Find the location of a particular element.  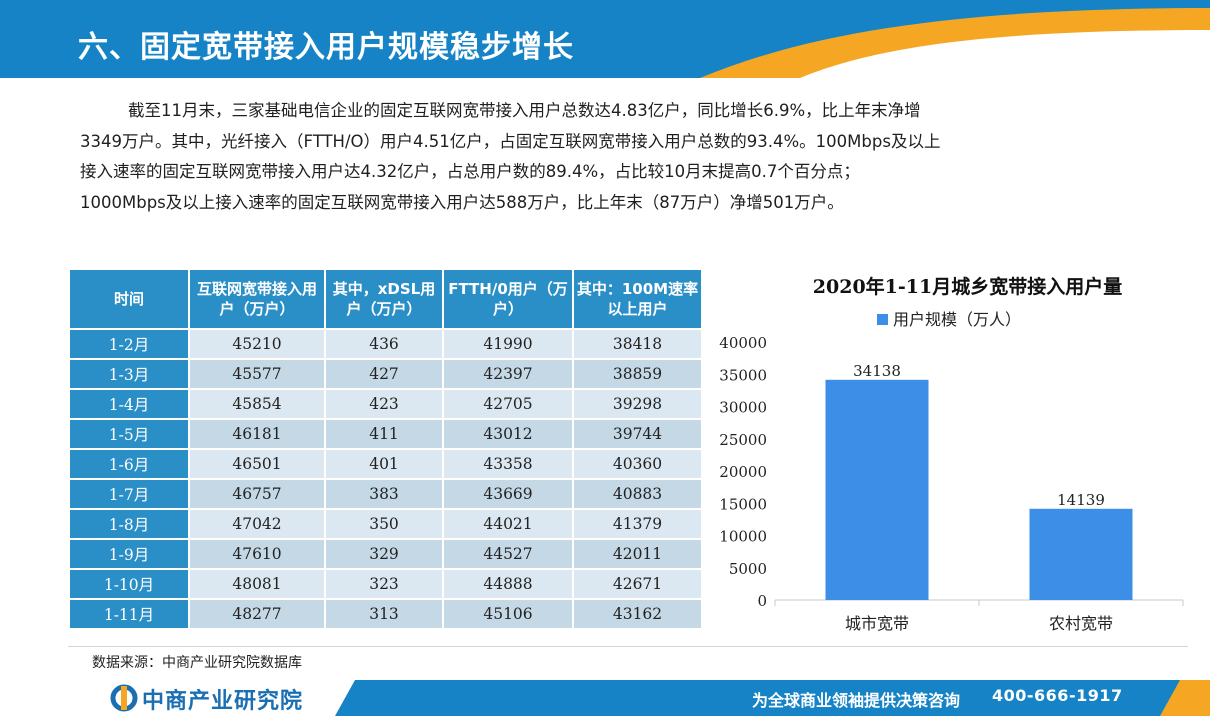

table-cell: 43012 is located at coordinates (508, 434).